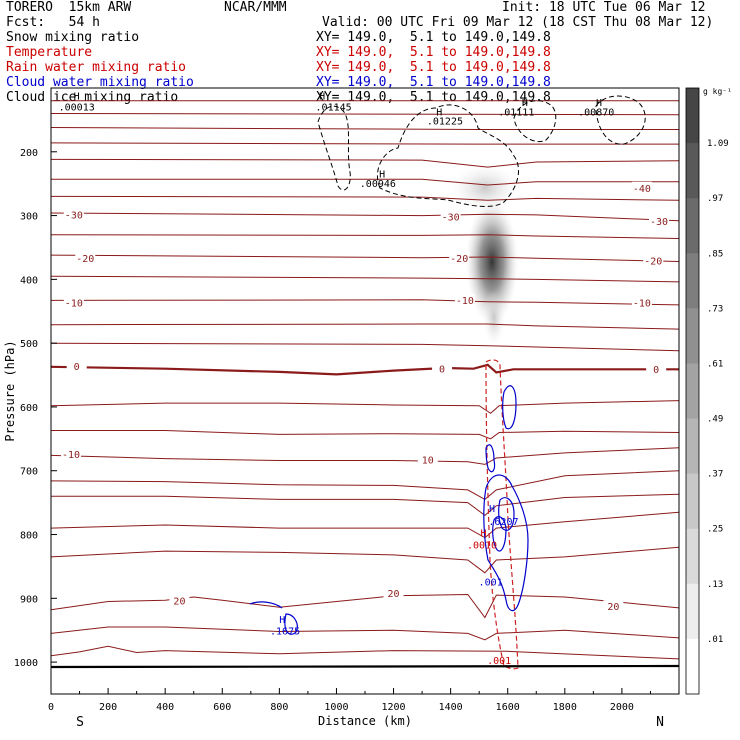 The image size is (740, 740). I want to click on y-tick-label-5: 700, so click(29, 472).